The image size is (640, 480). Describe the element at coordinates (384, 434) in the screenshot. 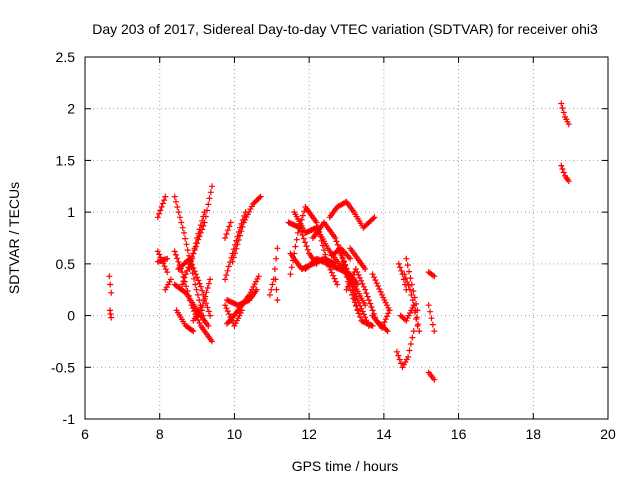

I see `x-tick-label: 14` at that location.